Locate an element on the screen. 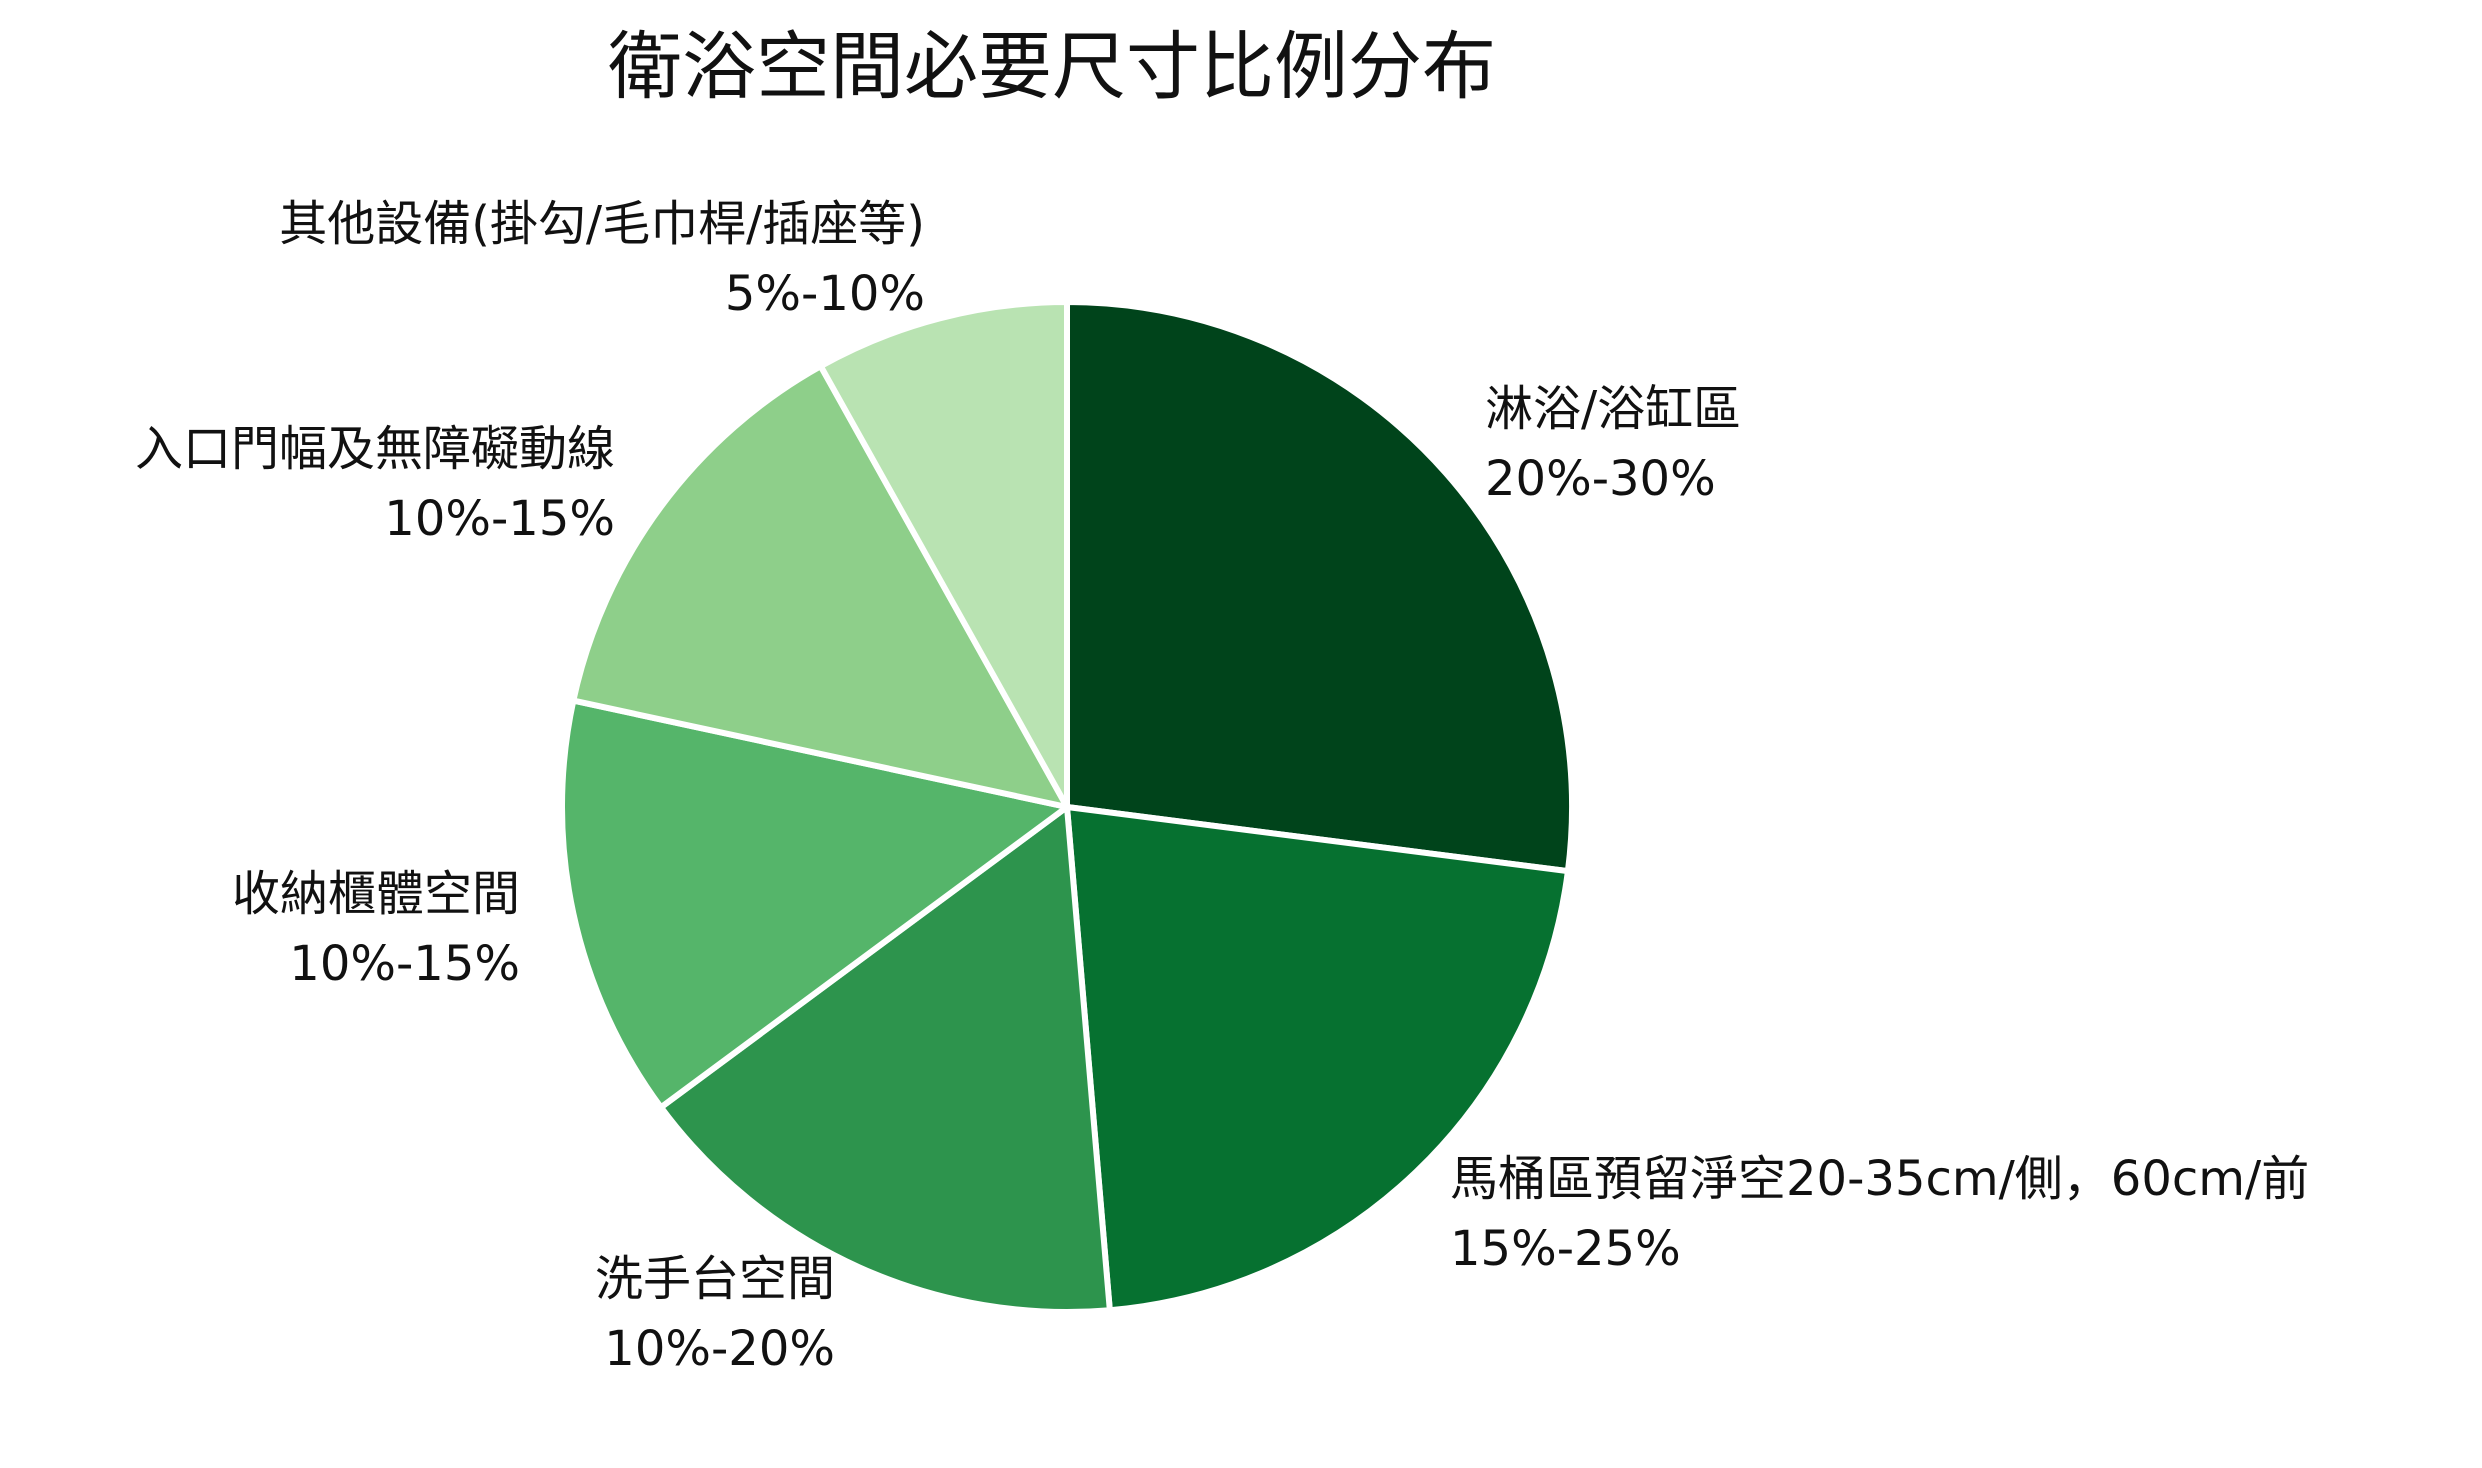 This screenshot has height=1468, width=2482. slice-label-5: 入口門幅及無障礙動線 is located at coordinates (375, 449).